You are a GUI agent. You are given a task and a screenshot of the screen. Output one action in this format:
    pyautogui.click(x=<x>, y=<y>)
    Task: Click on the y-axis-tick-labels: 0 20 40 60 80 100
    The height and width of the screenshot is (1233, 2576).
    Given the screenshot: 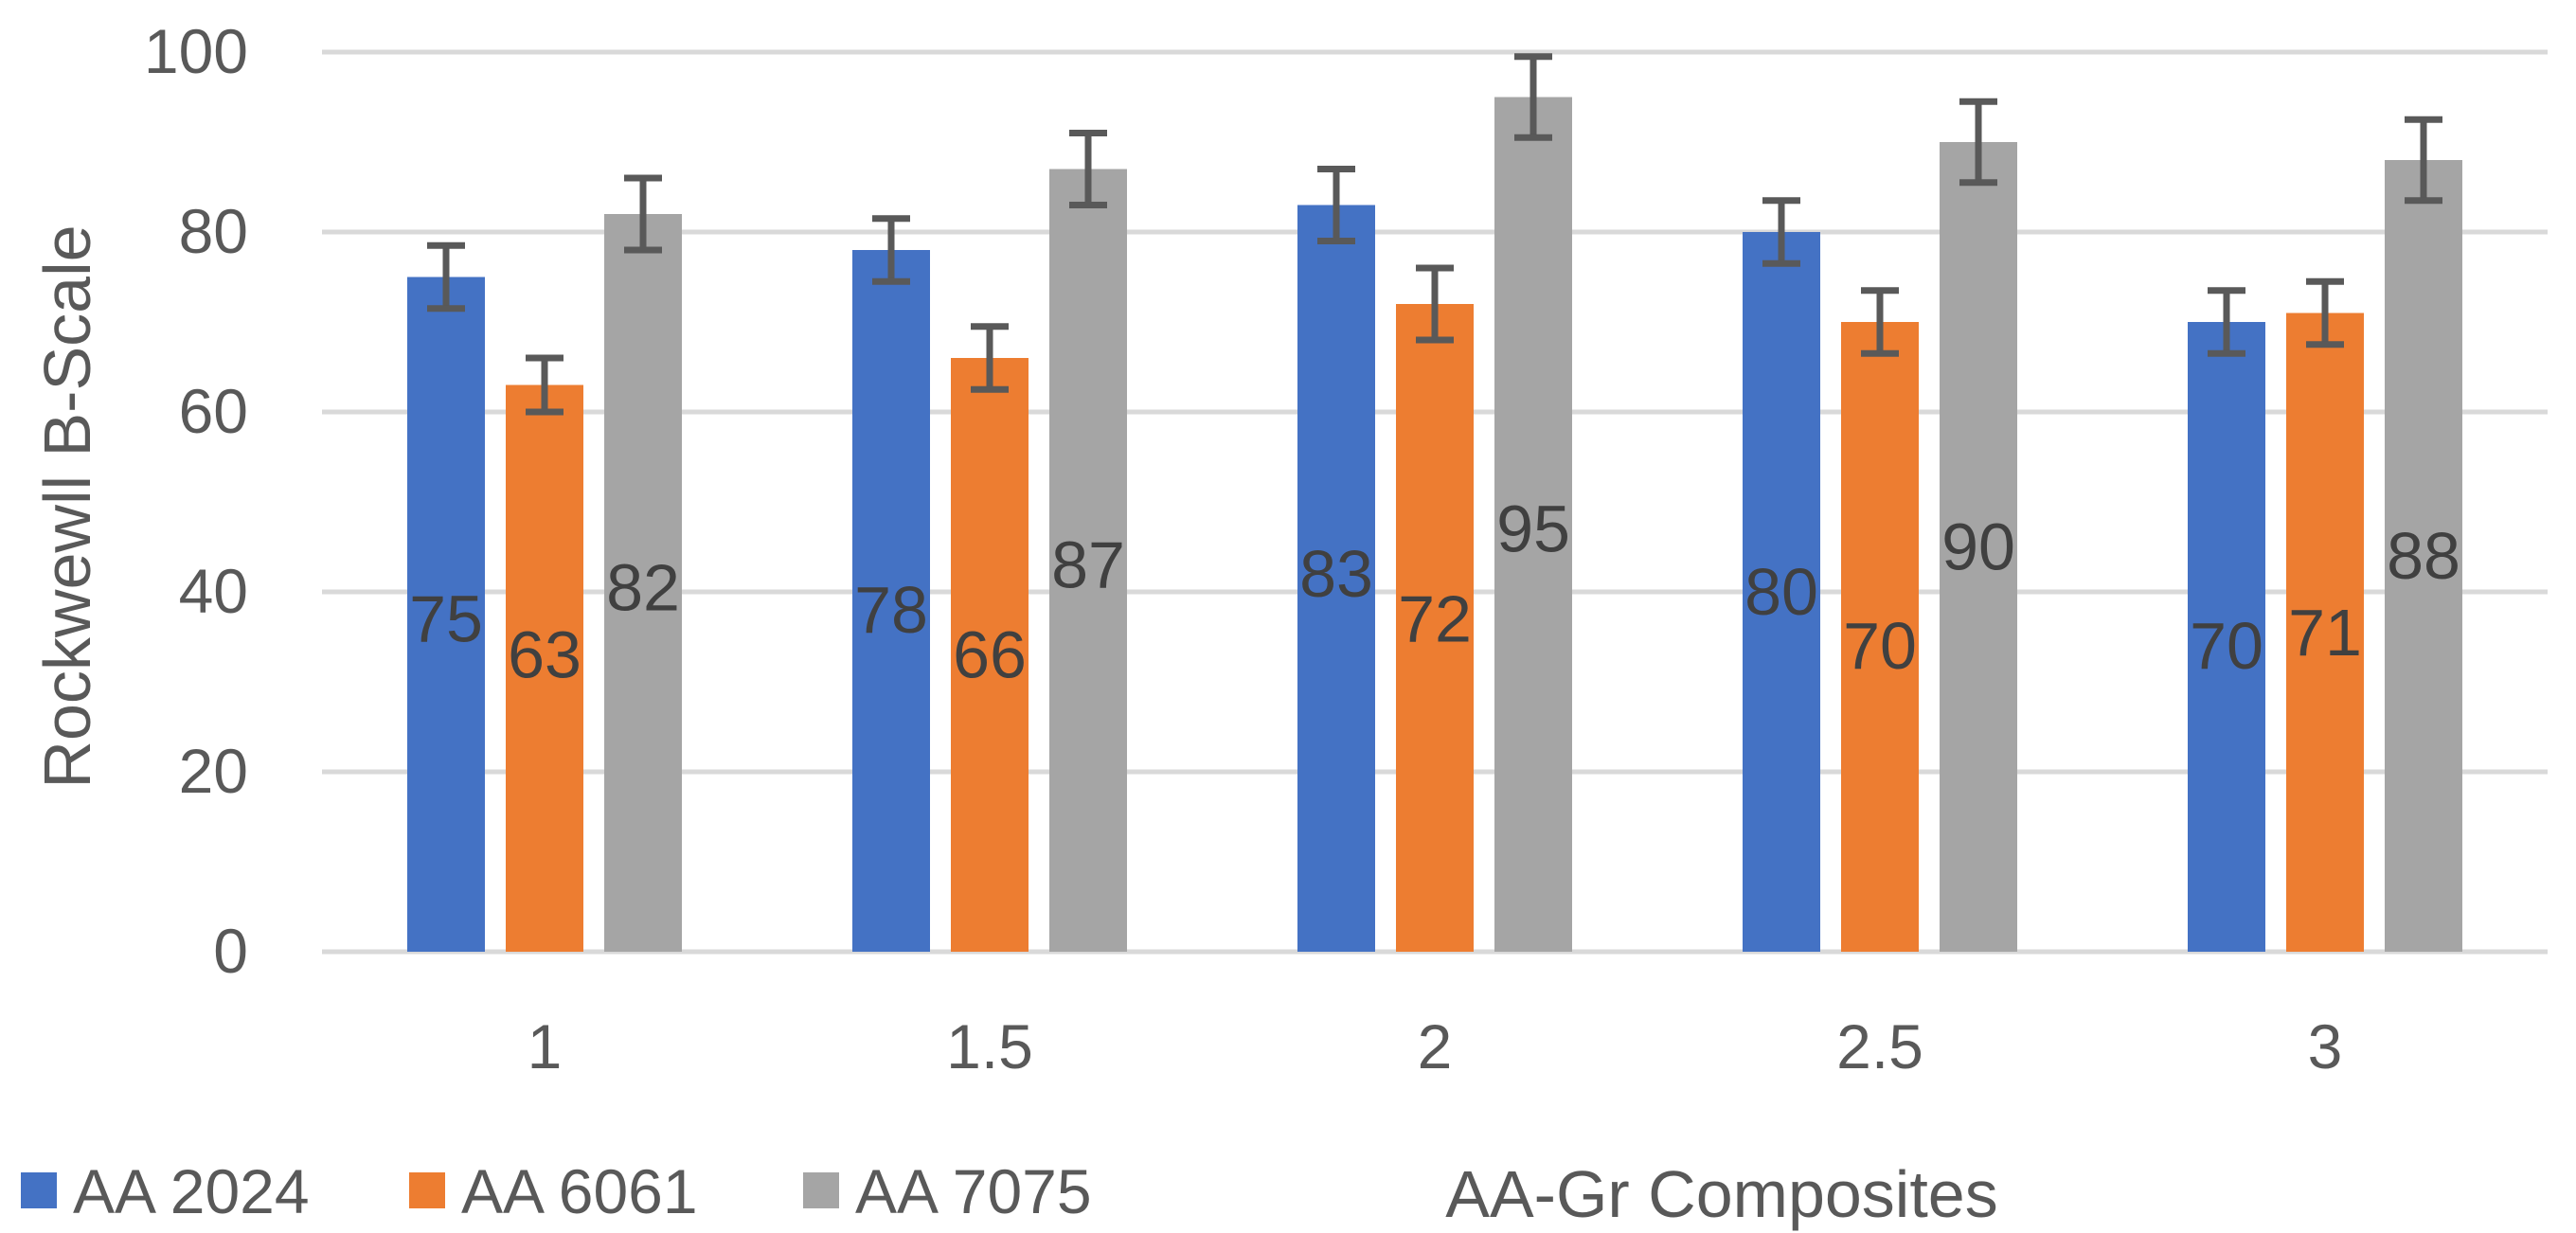 What is the action you would take?
    pyautogui.click(x=196, y=501)
    